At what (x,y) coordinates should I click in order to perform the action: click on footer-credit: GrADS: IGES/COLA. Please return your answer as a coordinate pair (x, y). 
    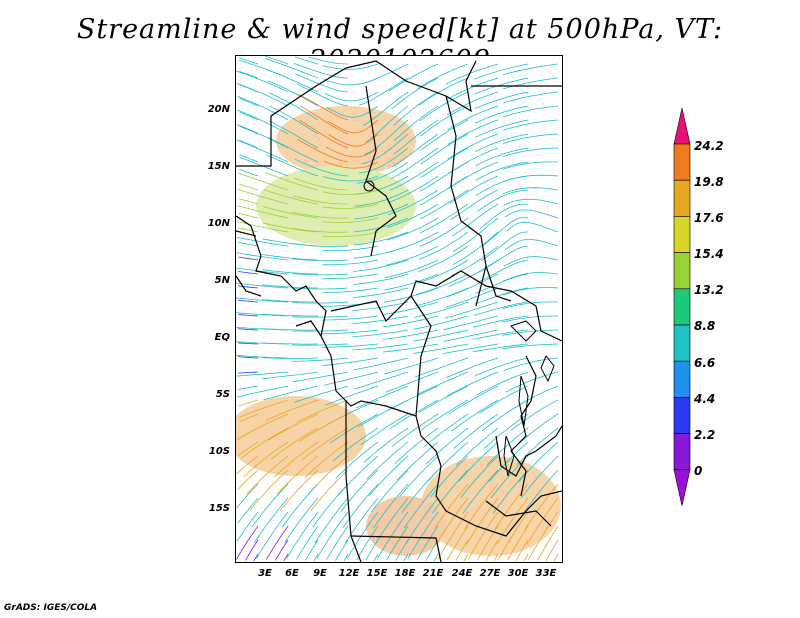
    Looking at the image, I should click on (51, 608).